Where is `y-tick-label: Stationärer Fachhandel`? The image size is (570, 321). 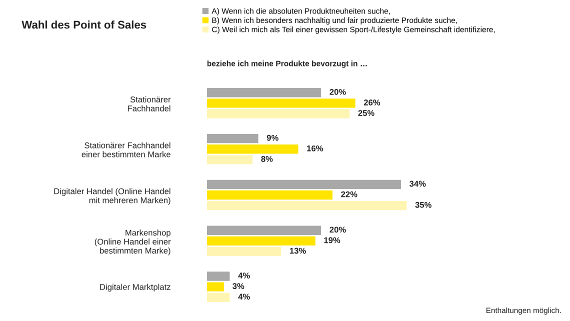 y-tick-label: Stationärer Fachhandel is located at coordinates (149, 104).